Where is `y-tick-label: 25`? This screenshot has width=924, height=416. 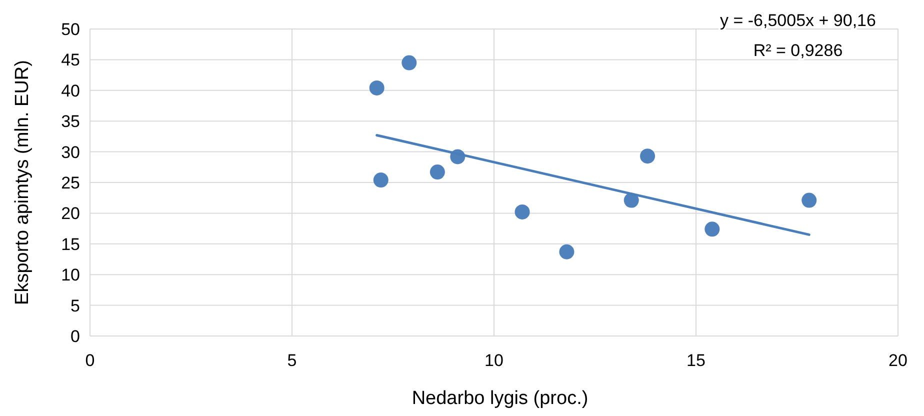 y-tick-label: 25 is located at coordinates (70, 182).